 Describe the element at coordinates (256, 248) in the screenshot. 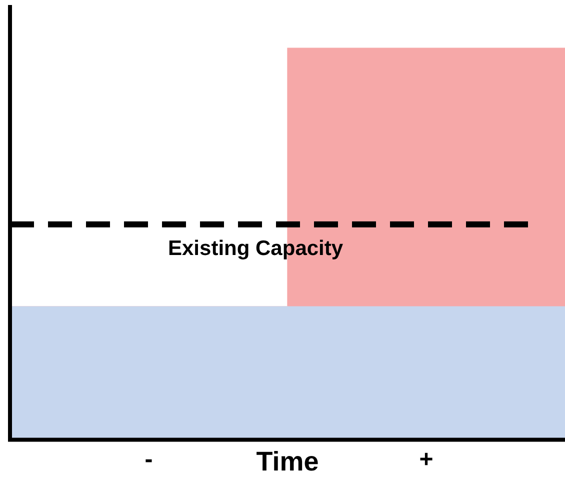

I see `ref-line-label: Existing Capacity` at that location.